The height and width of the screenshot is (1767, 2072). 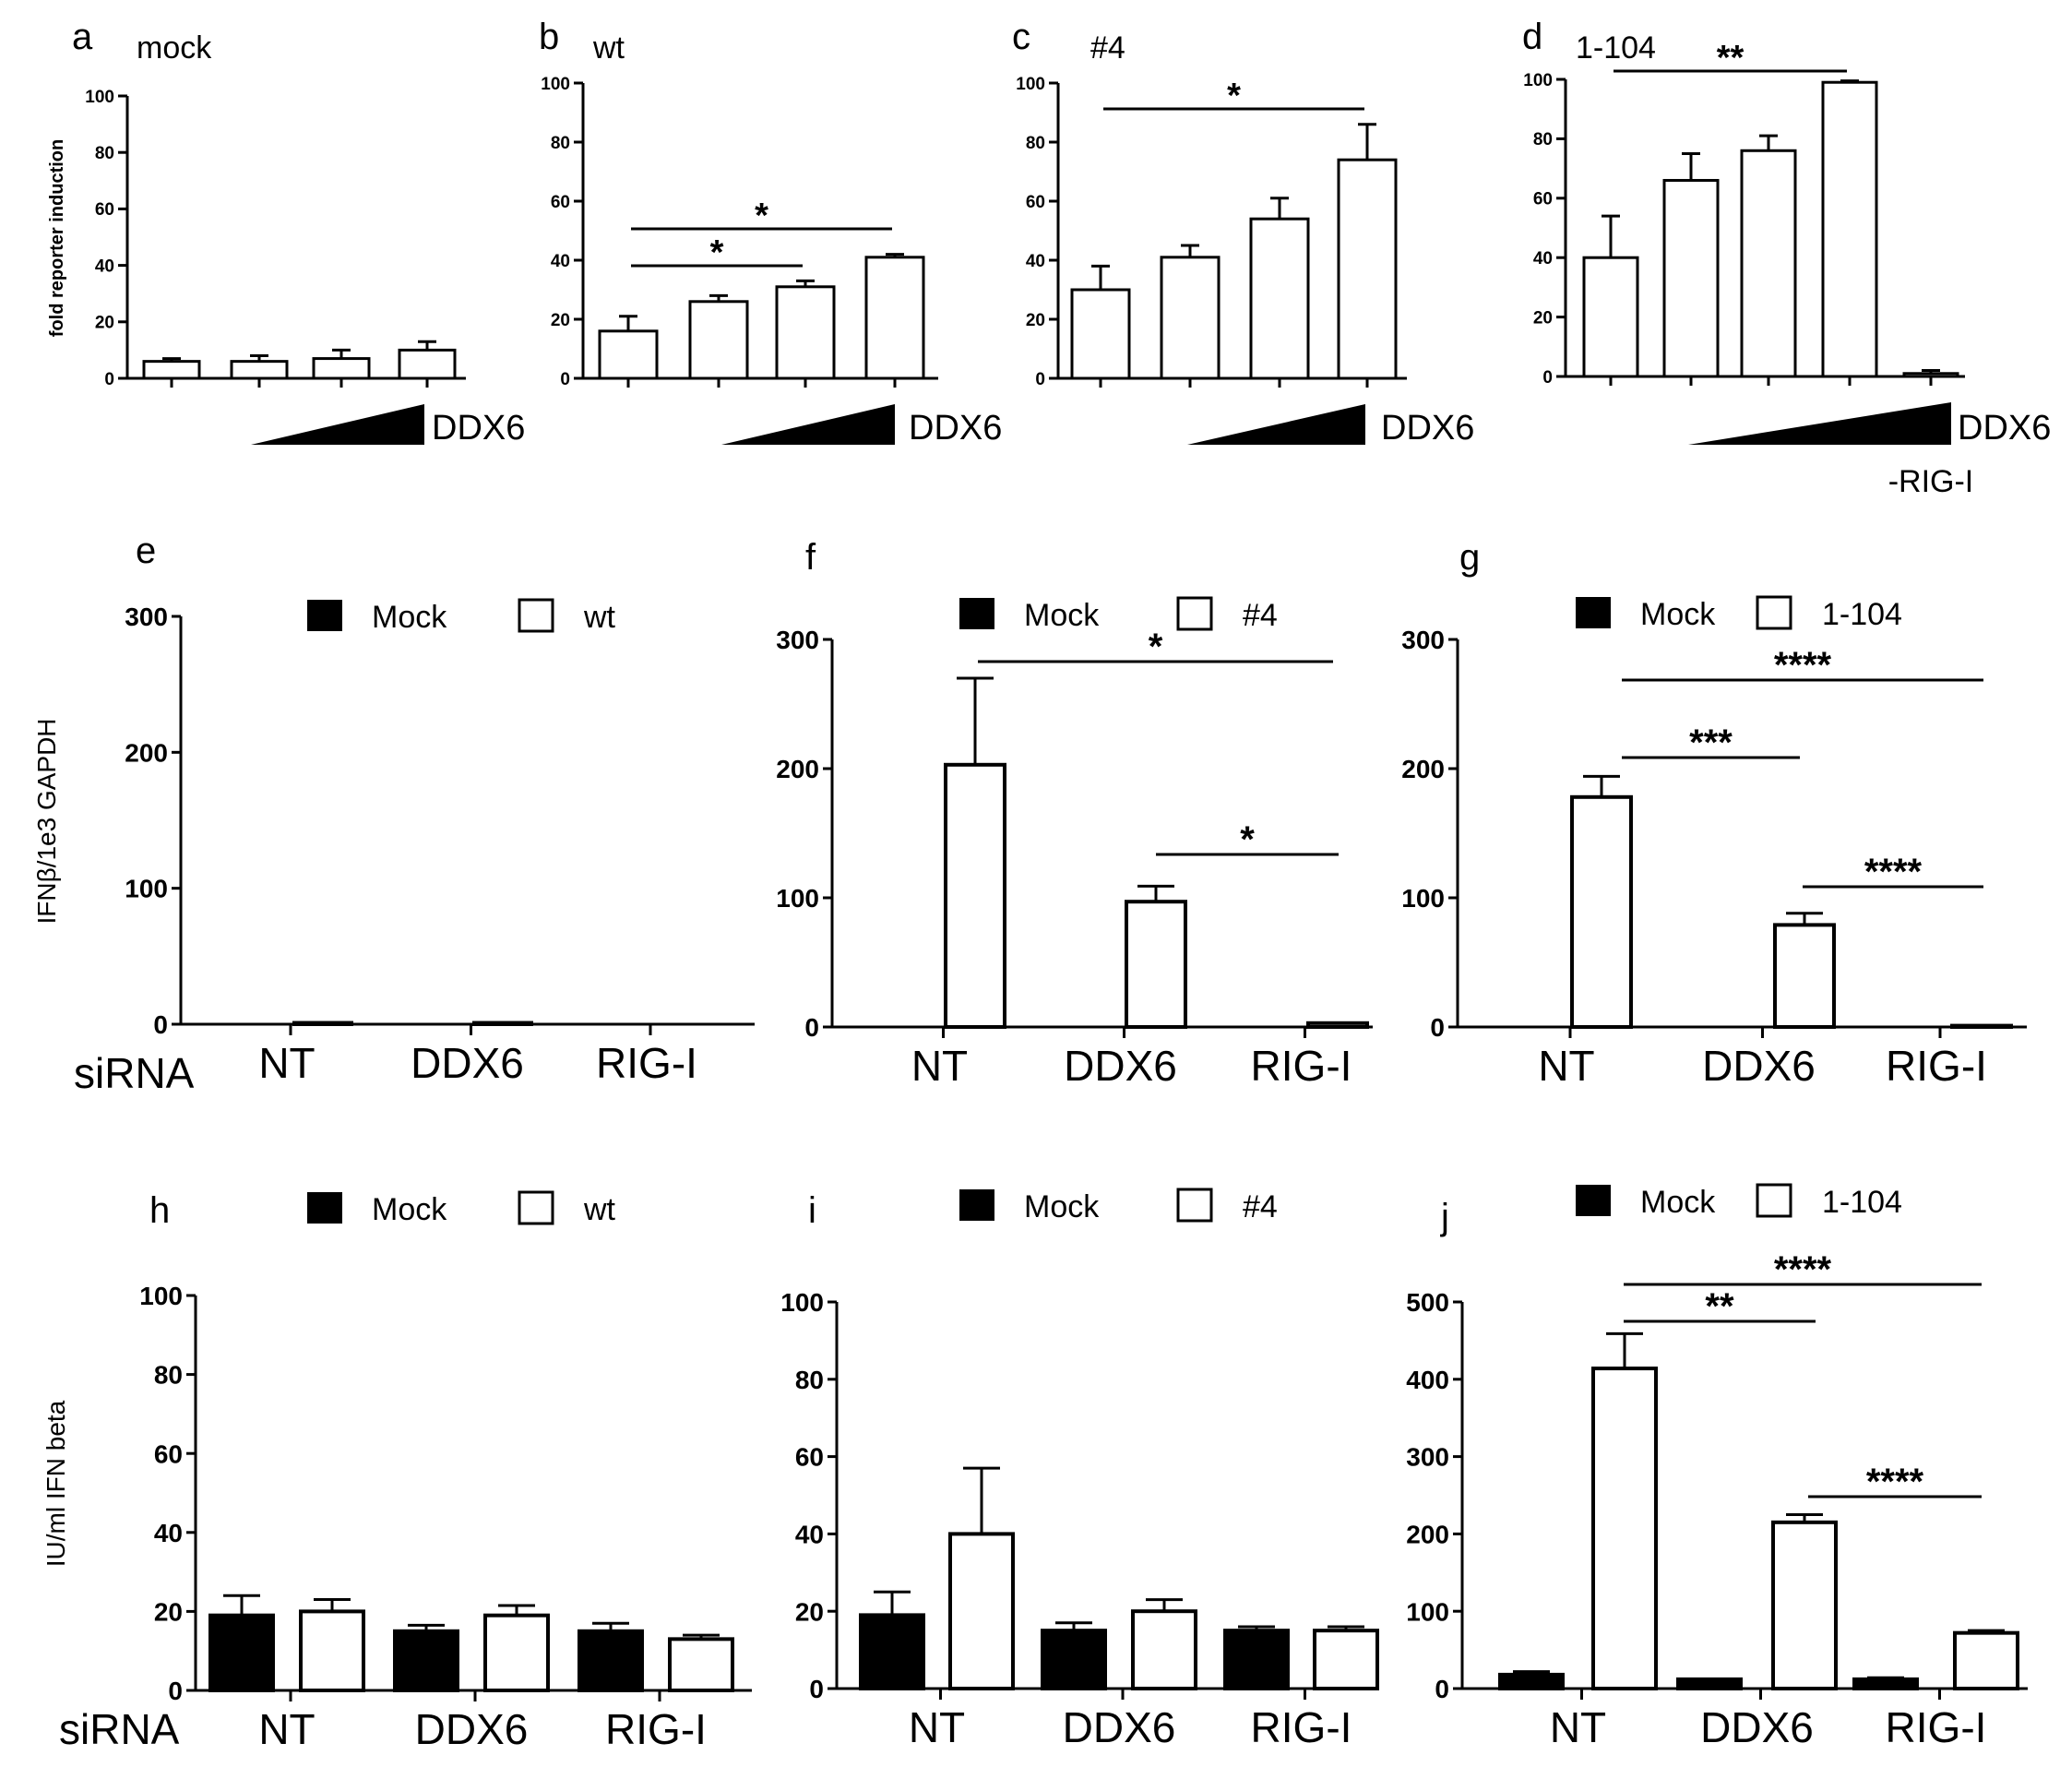 What do you see at coordinates (1470, 557) in the screenshot?
I see `panel-letter: g` at bounding box center [1470, 557].